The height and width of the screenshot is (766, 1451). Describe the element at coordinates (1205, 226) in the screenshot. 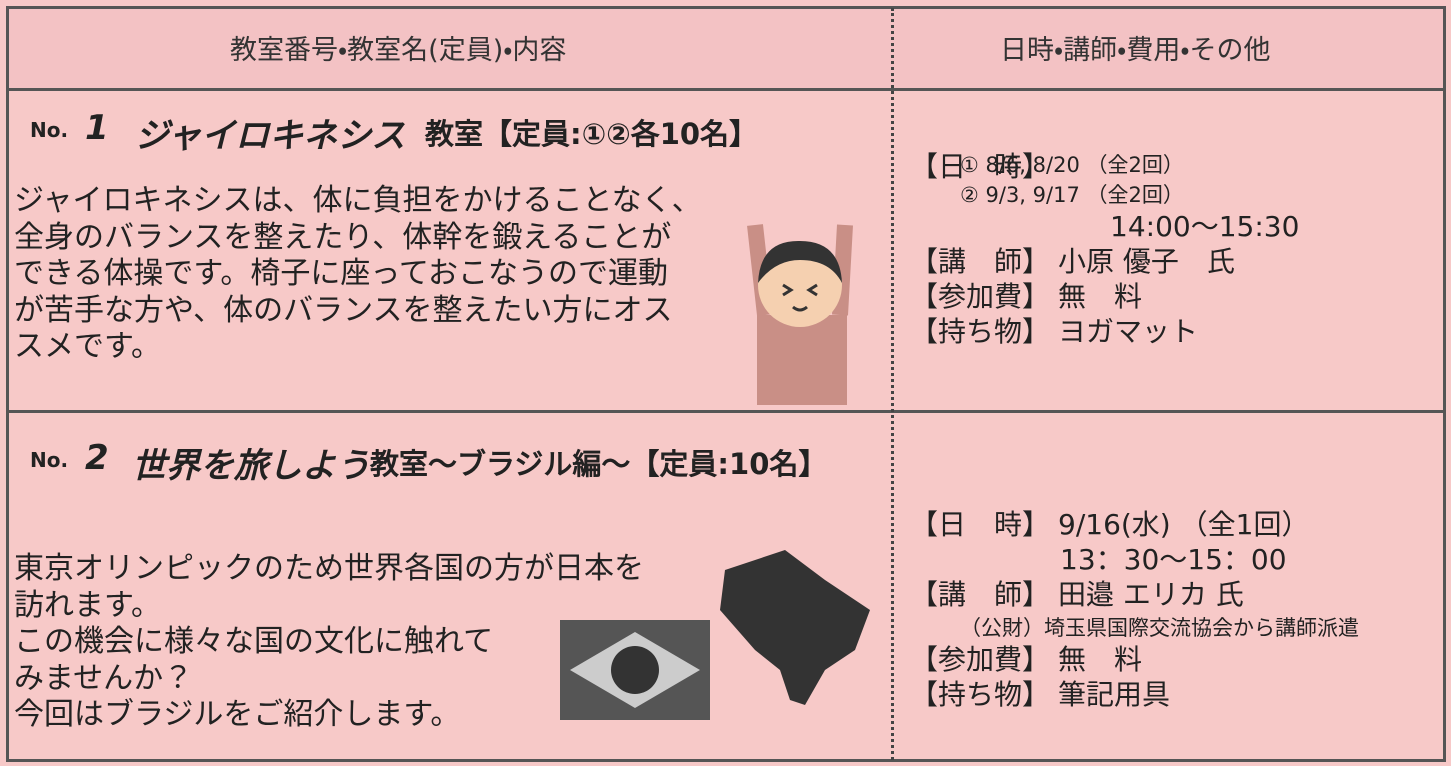

I see `detail-value: 14:00〜15:30` at that location.